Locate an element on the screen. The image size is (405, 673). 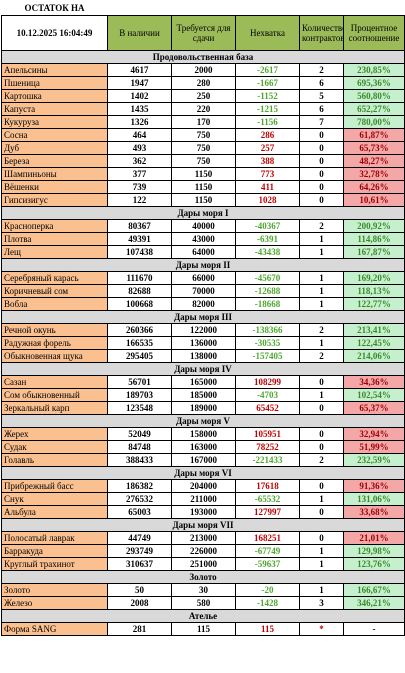
ratio-cell: 61,87% is located at coordinates (373, 135).